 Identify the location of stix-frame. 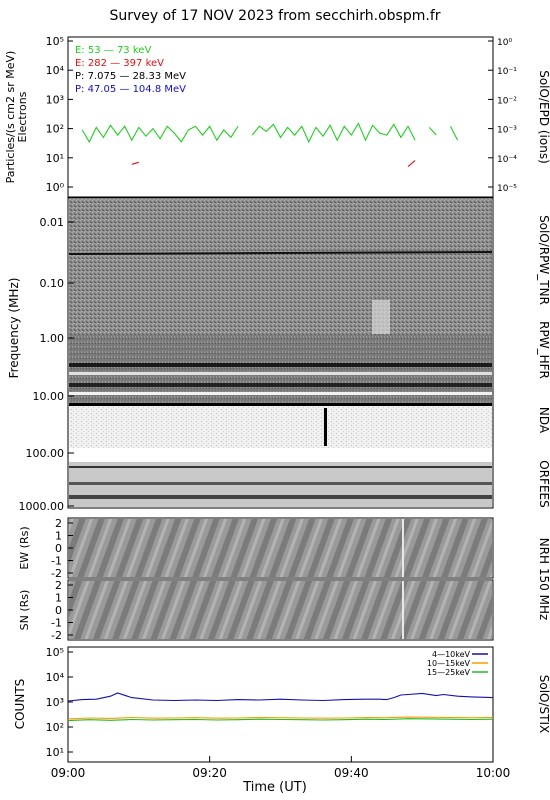
(280, 704).